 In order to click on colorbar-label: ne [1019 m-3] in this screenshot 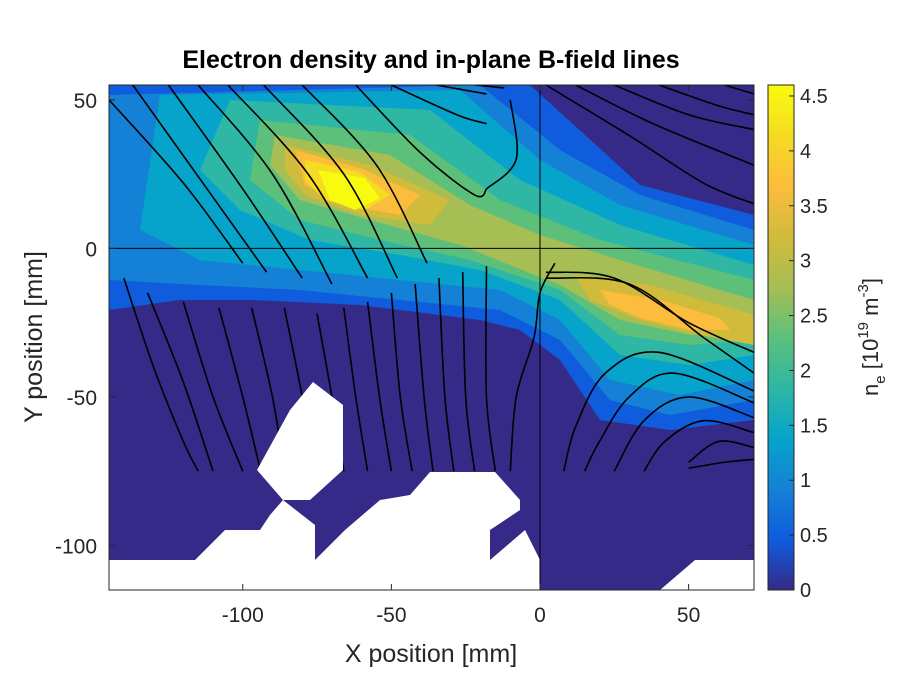, I will do `click(872, 337)`.